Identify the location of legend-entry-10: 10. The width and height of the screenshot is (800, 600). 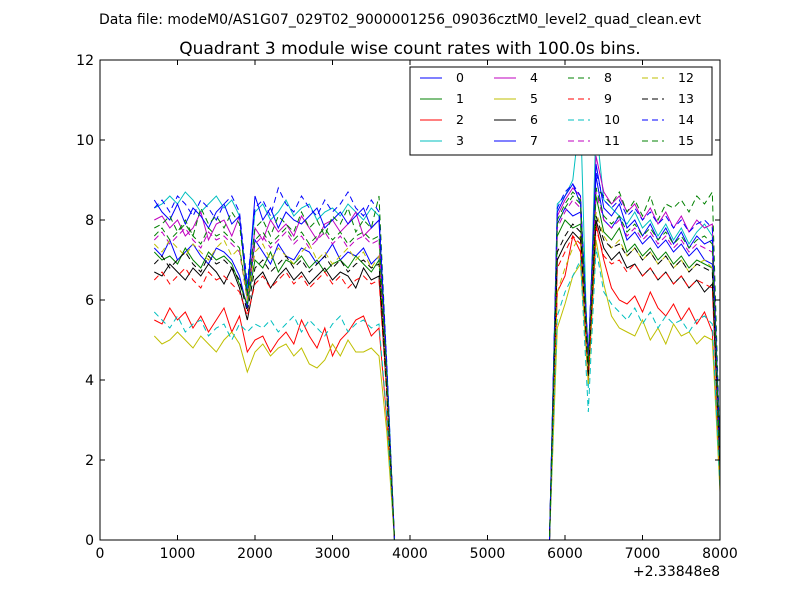
(594, 119).